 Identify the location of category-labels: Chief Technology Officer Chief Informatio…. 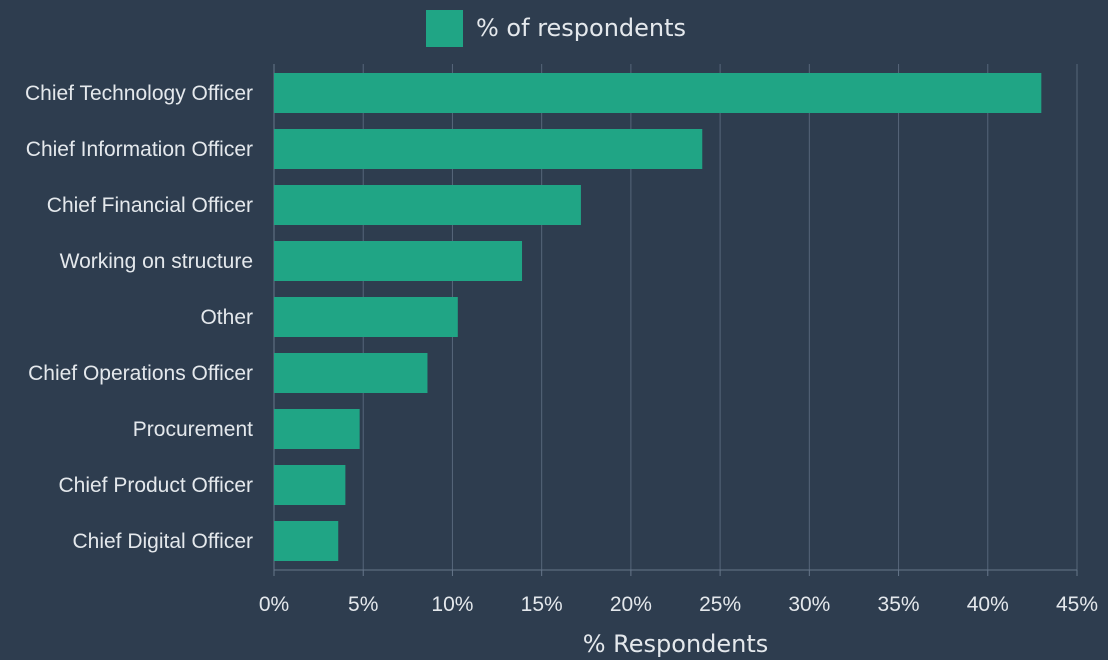
(139, 317).